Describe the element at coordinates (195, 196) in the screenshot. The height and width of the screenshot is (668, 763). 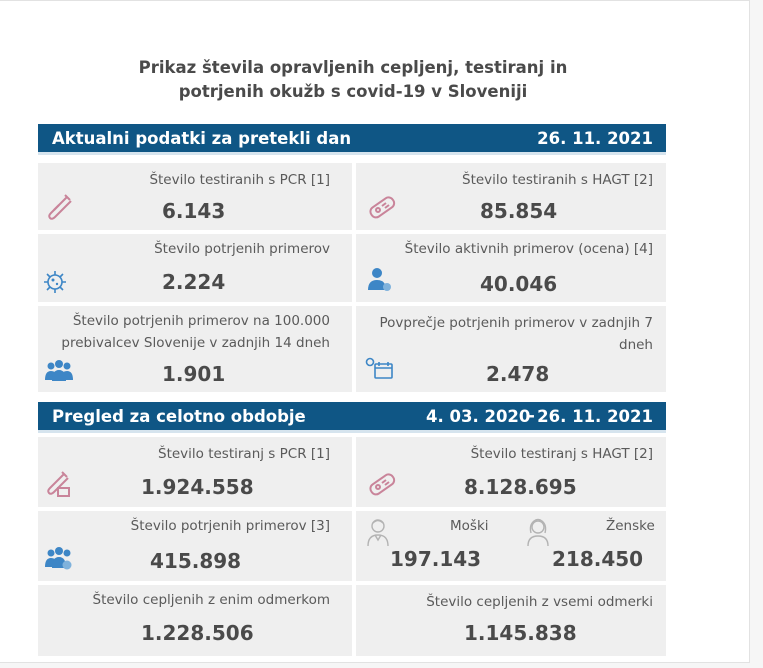
I see `current-pcr-card: Število testiranih s PCR [1] 6.143` at that location.